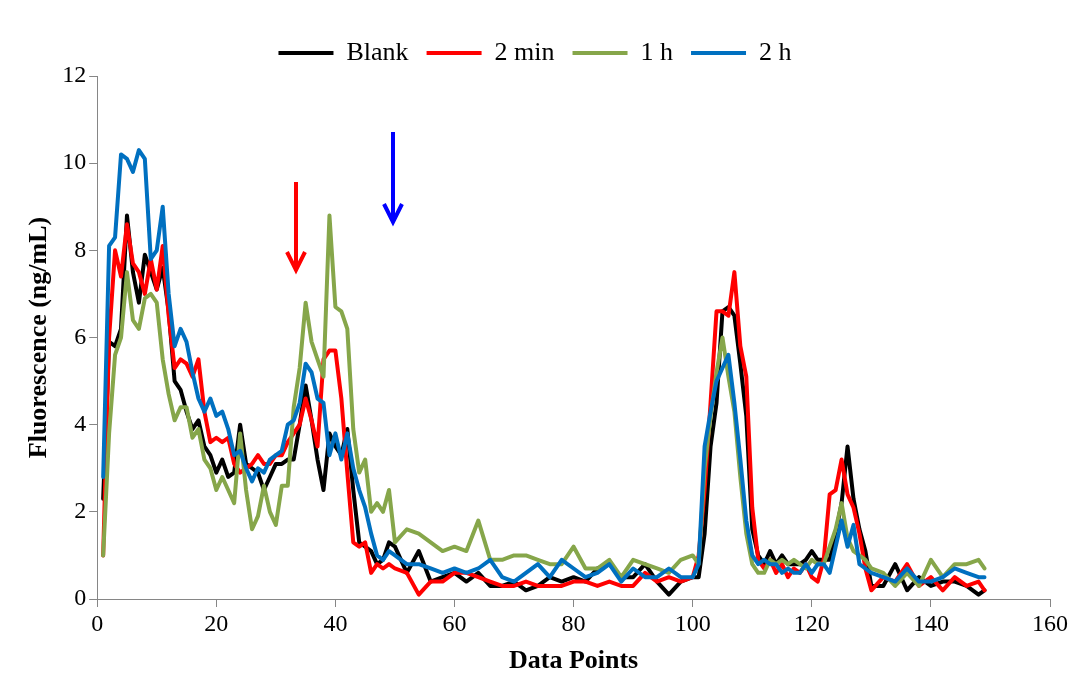 This screenshot has width=1092, height=699. I want to click on x-tick-label: 60, so click(454, 622).